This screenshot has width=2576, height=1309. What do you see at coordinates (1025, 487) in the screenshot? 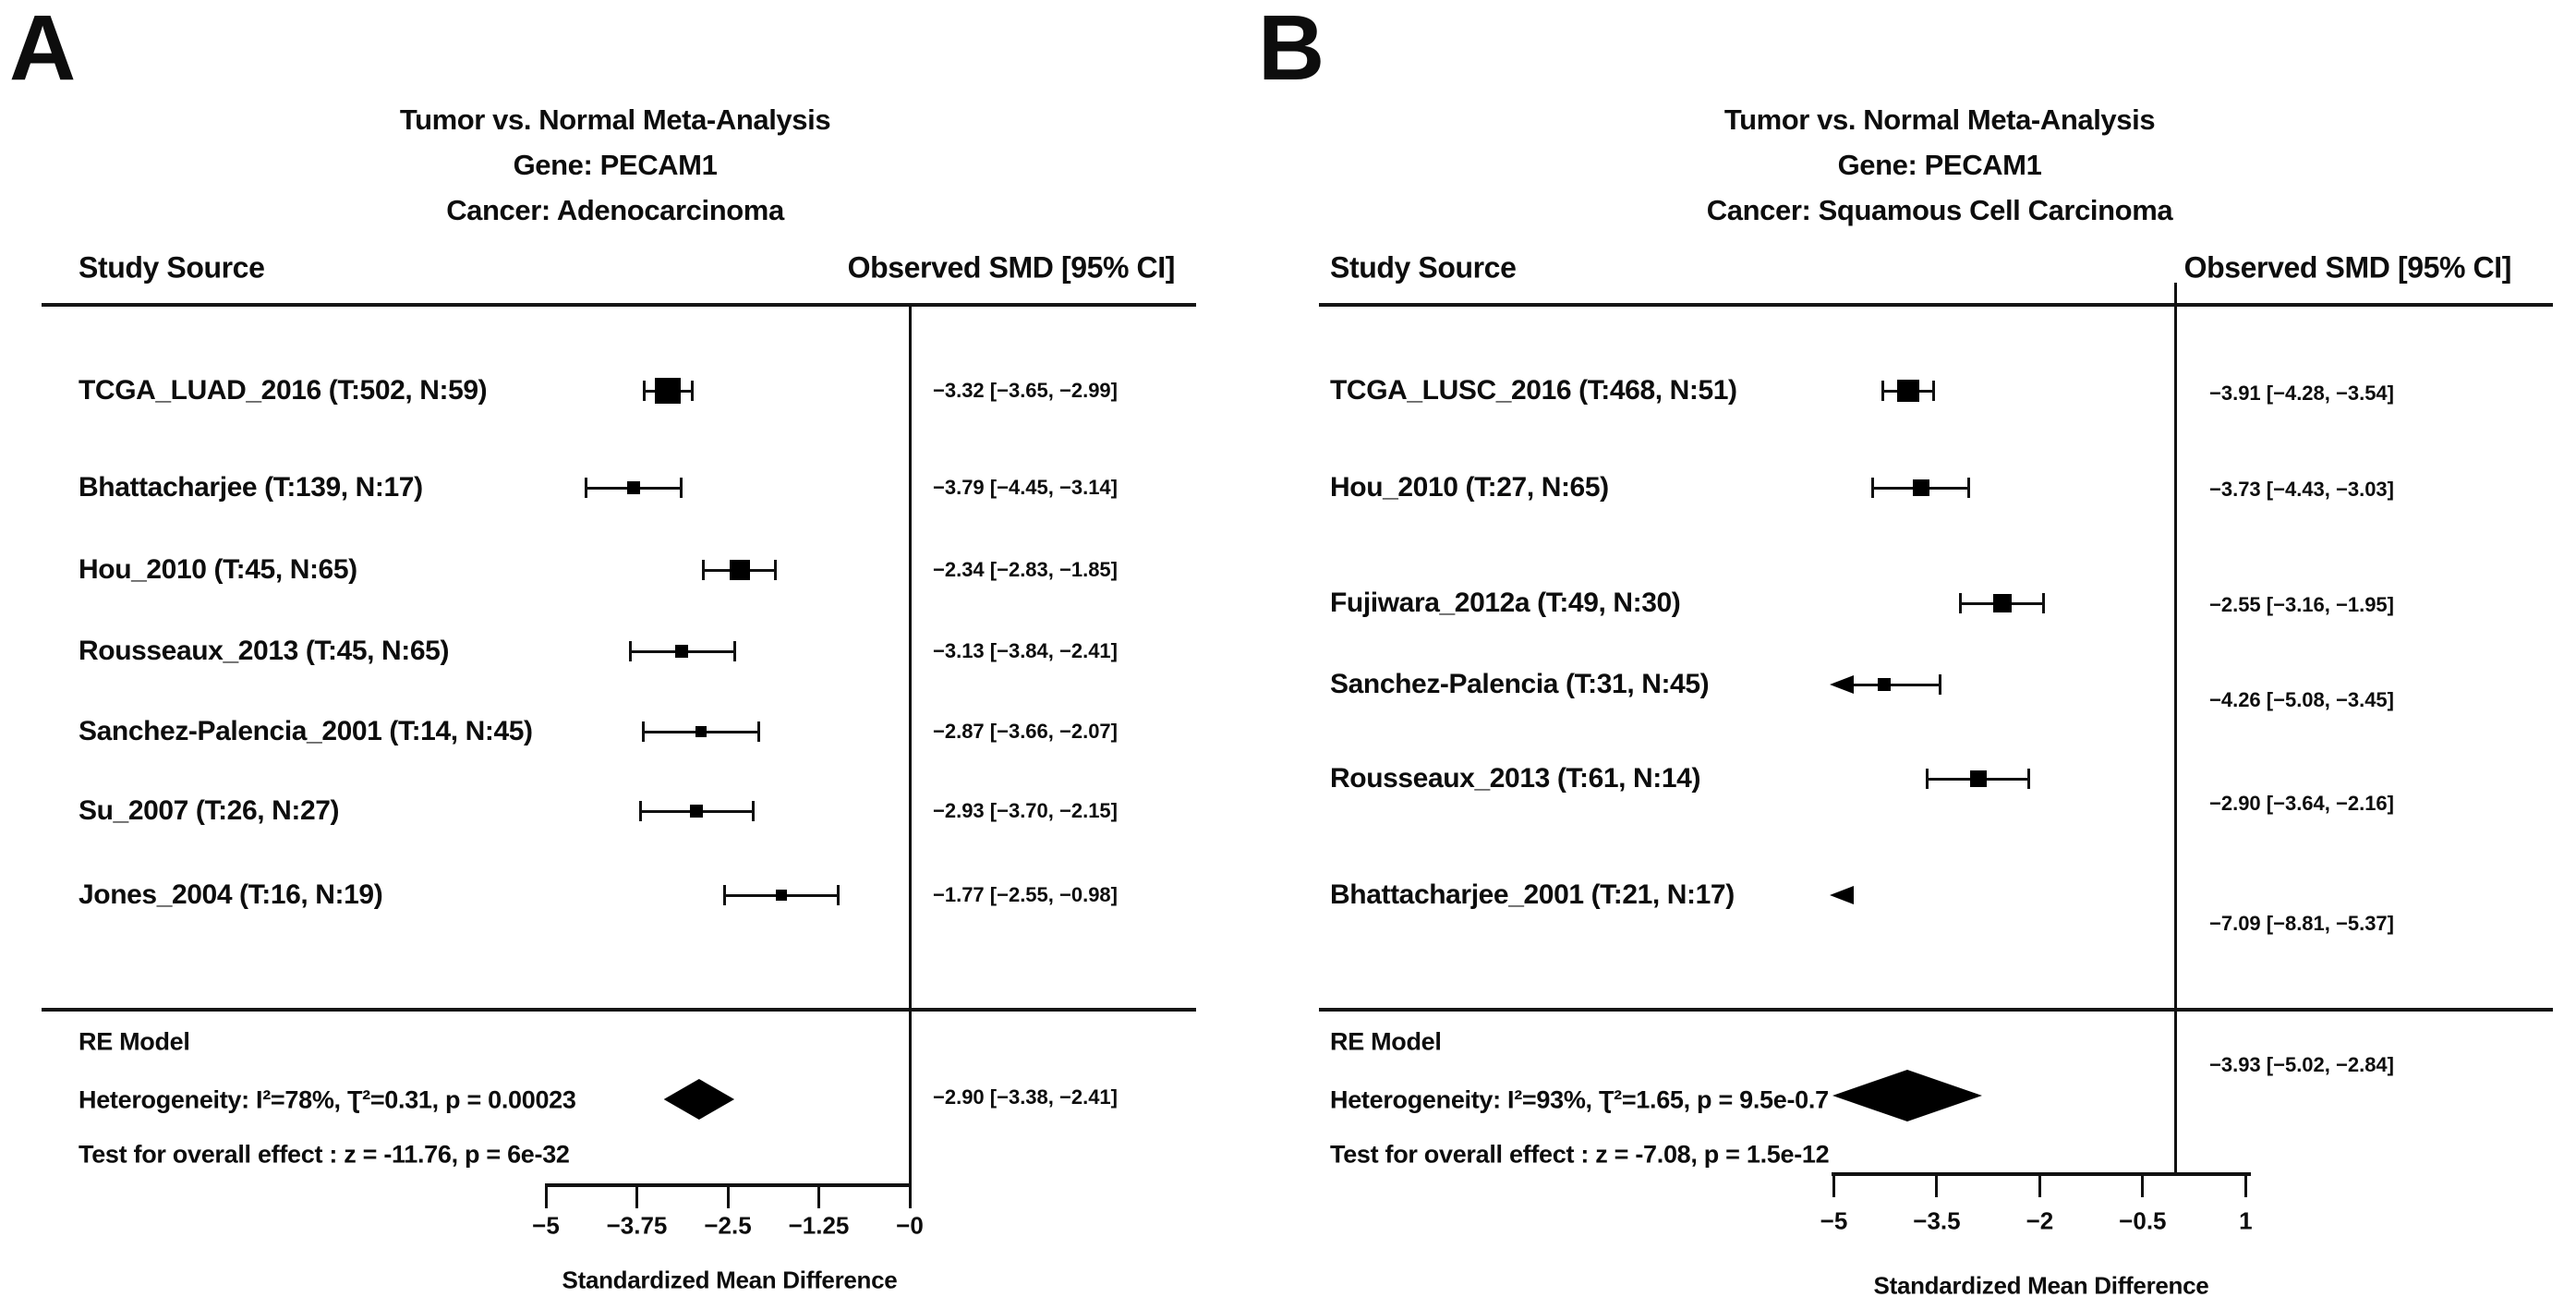
I see `panel-a-study-smd-value: −3.79 [−4.45, −3.14]` at bounding box center [1025, 487].